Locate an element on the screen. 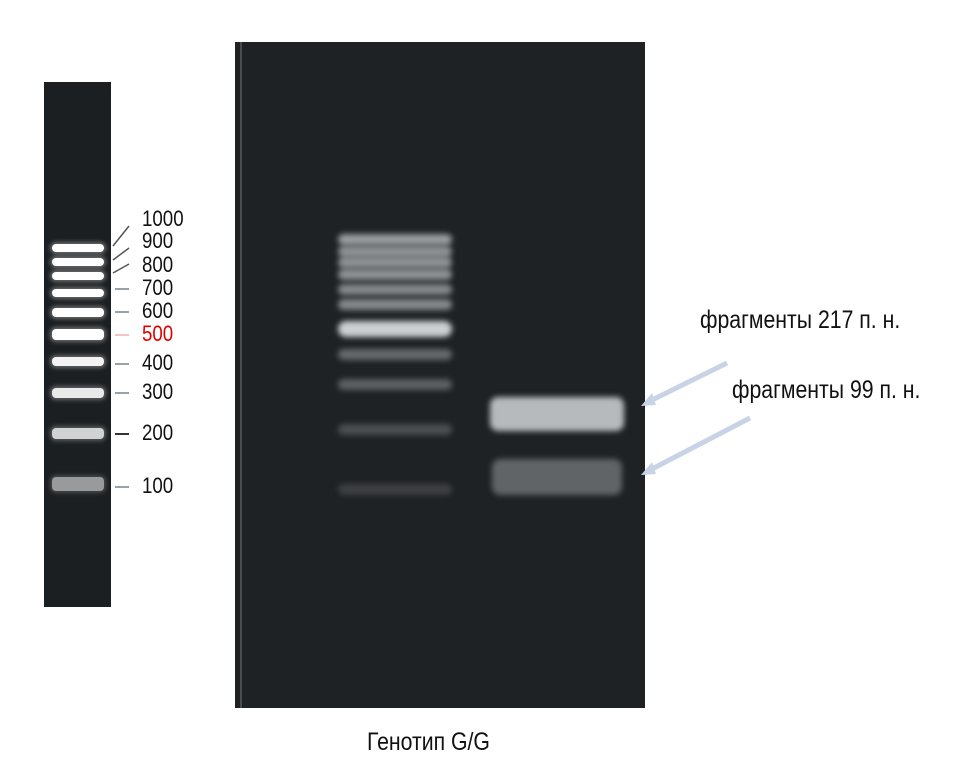  genotype-caption: Генотип G/G is located at coordinates (428, 742).